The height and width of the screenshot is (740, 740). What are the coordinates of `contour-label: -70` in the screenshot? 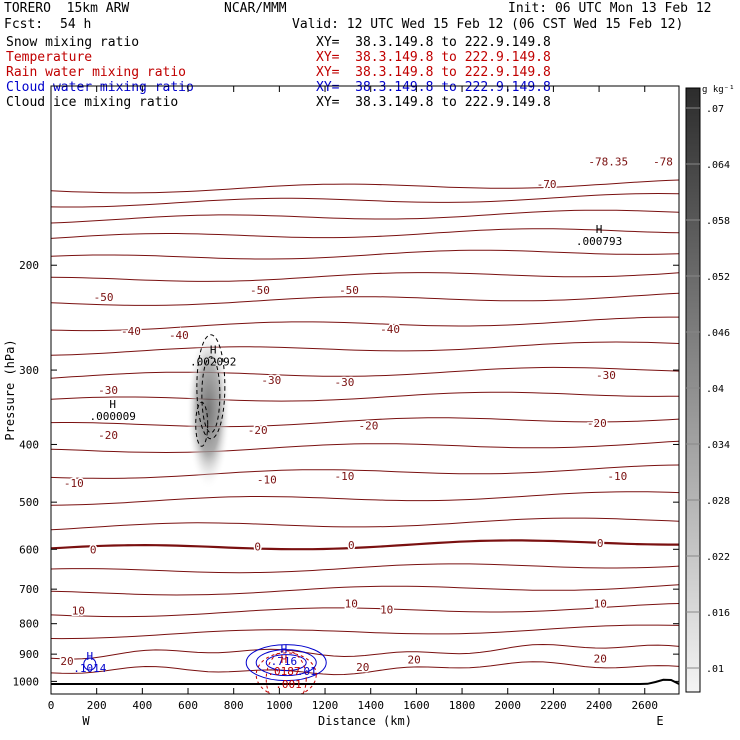 It's located at (547, 184).